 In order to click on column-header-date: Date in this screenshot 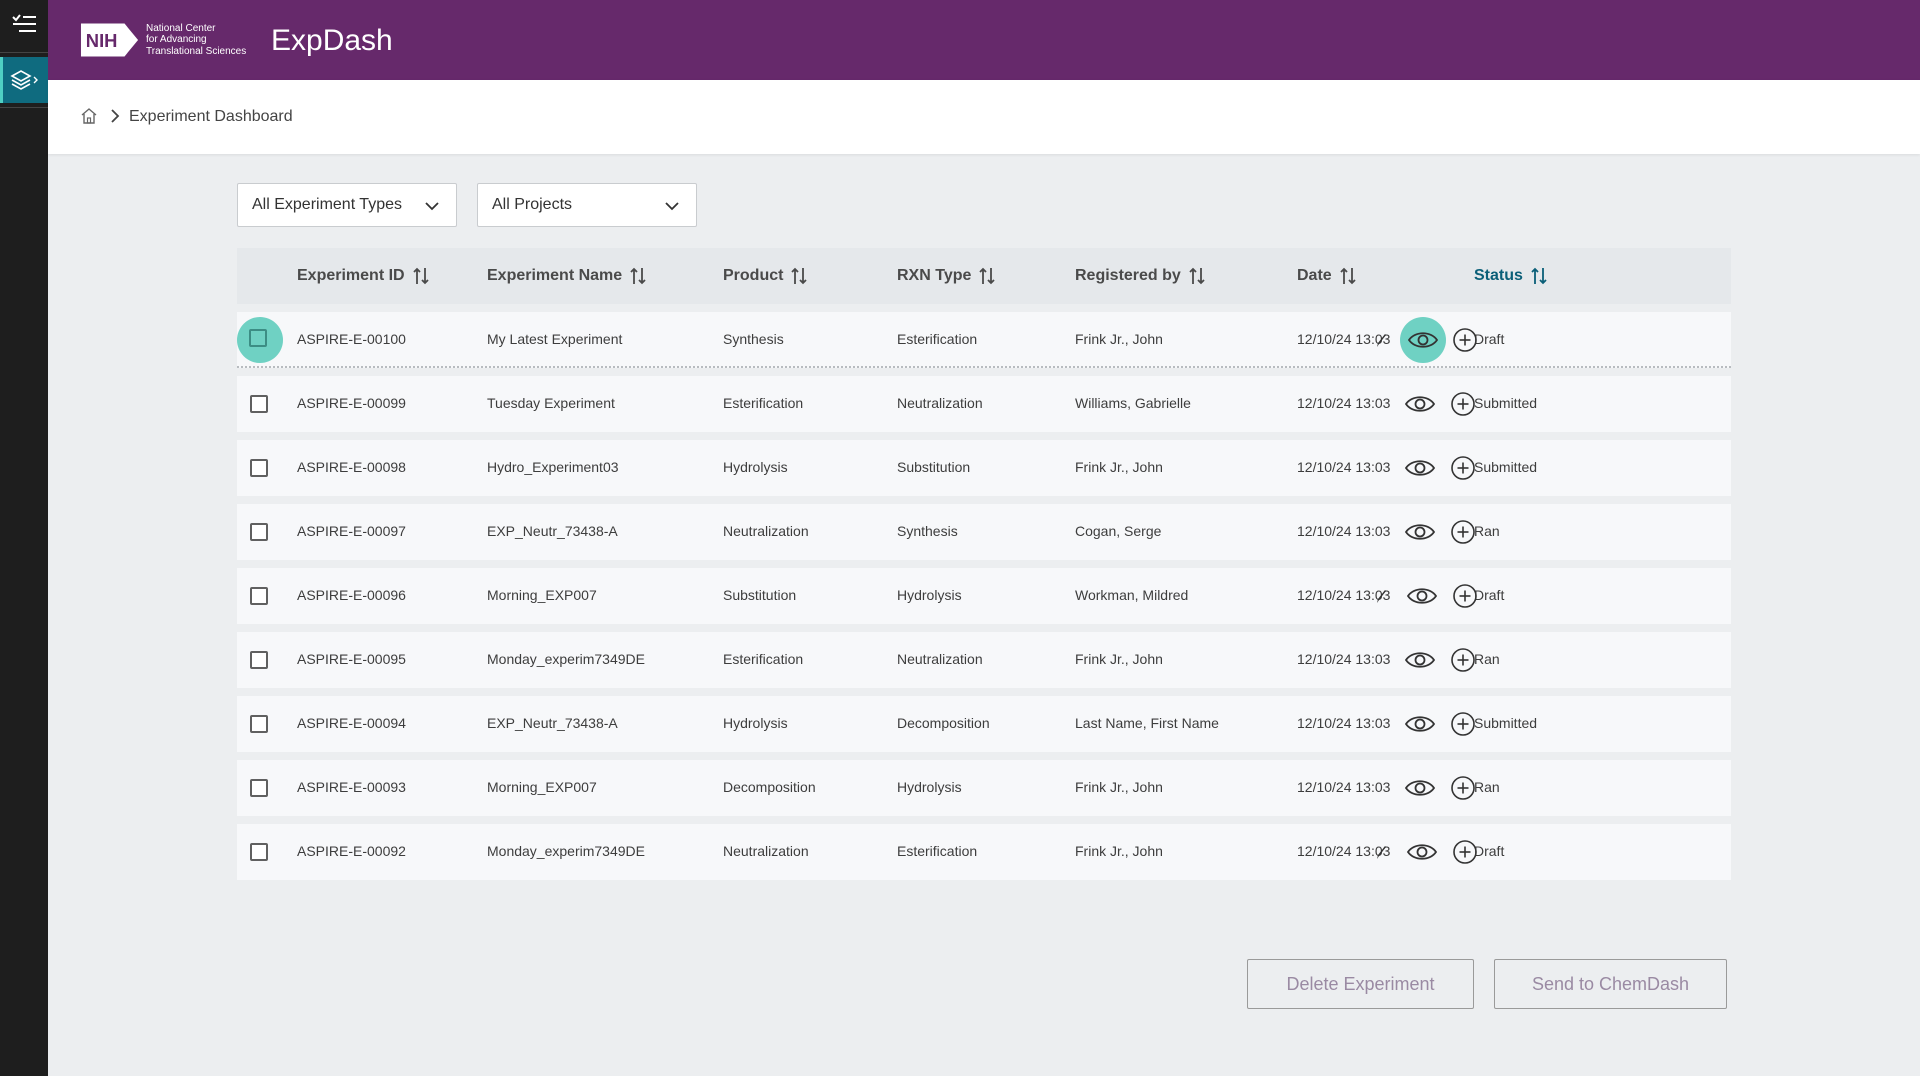, I will do `click(1326, 276)`.